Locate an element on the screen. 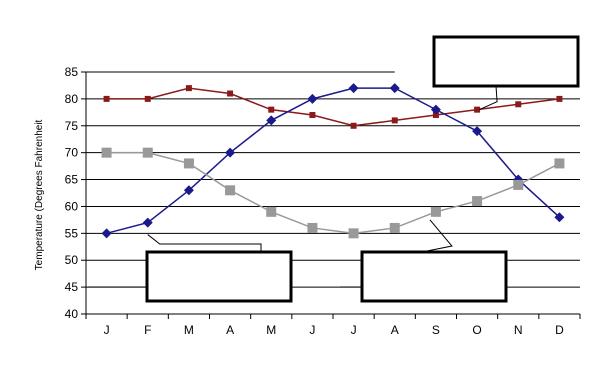 The height and width of the screenshot is (365, 591). series-line is located at coordinates (333, 107).